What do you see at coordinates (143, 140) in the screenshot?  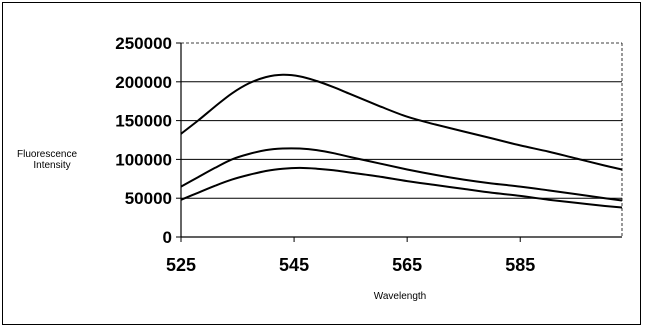 I see `y-tick-labels: 0 50000 100000 150000 200000 250000` at bounding box center [143, 140].